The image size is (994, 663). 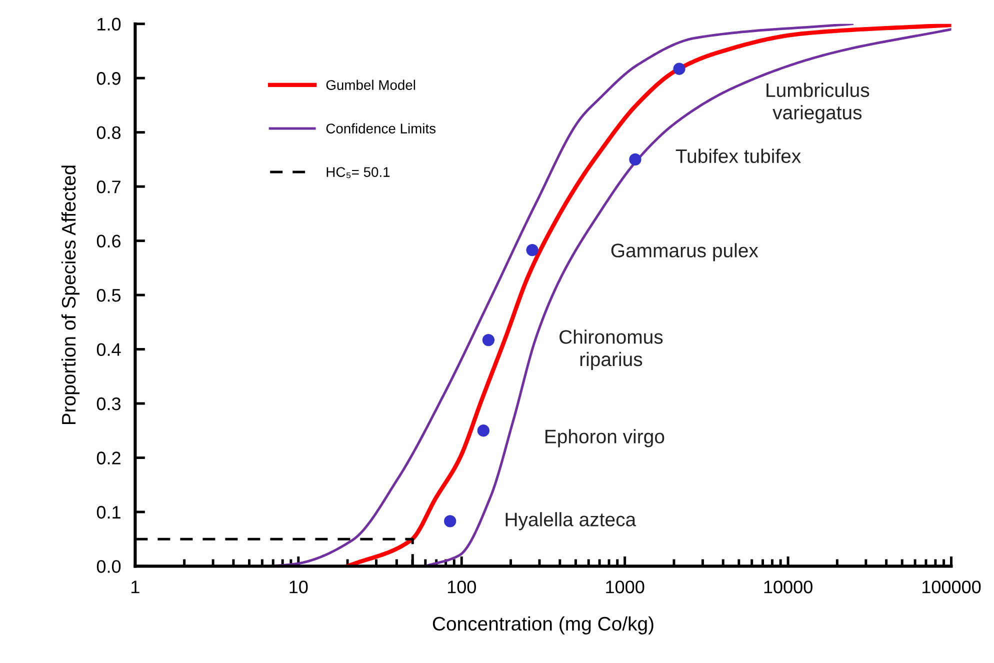 What do you see at coordinates (611, 350) in the screenshot?
I see `annotation: Chironomus riparius` at bounding box center [611, 350].